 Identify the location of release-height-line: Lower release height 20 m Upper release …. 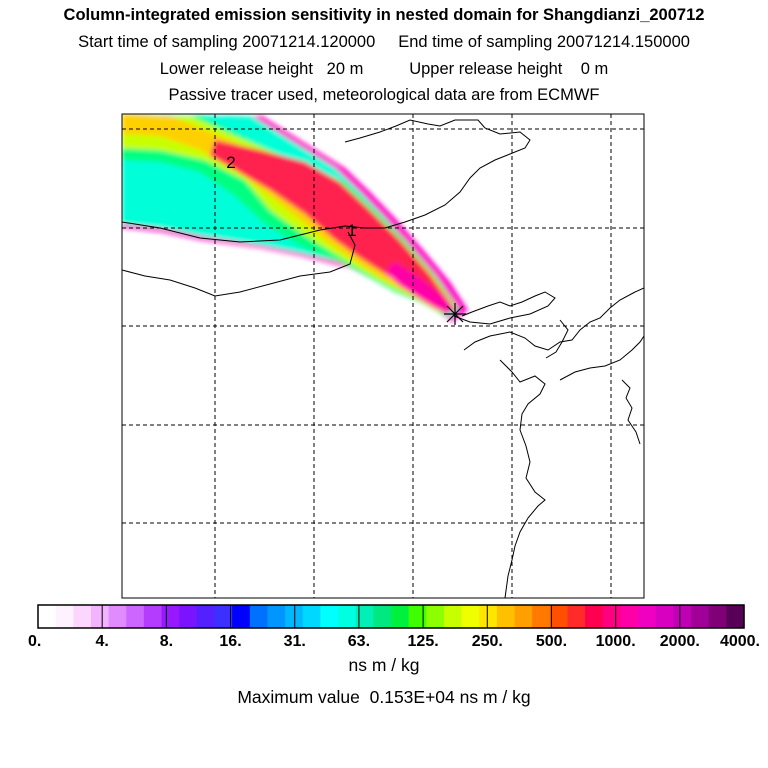
(384, 69).